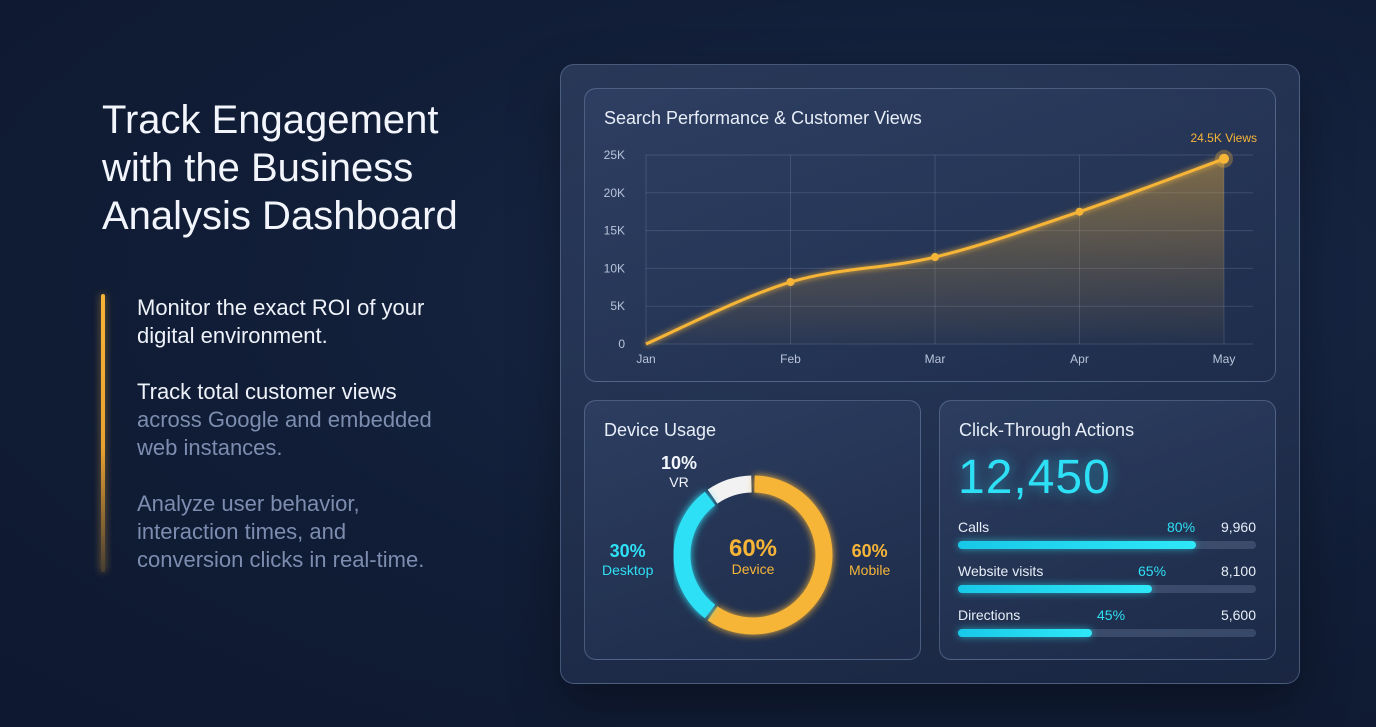  What do you see at coordinates (210, 447) in the screenshot?
I see `point-text-muted: web instances.` at bounding box center [210, 447].